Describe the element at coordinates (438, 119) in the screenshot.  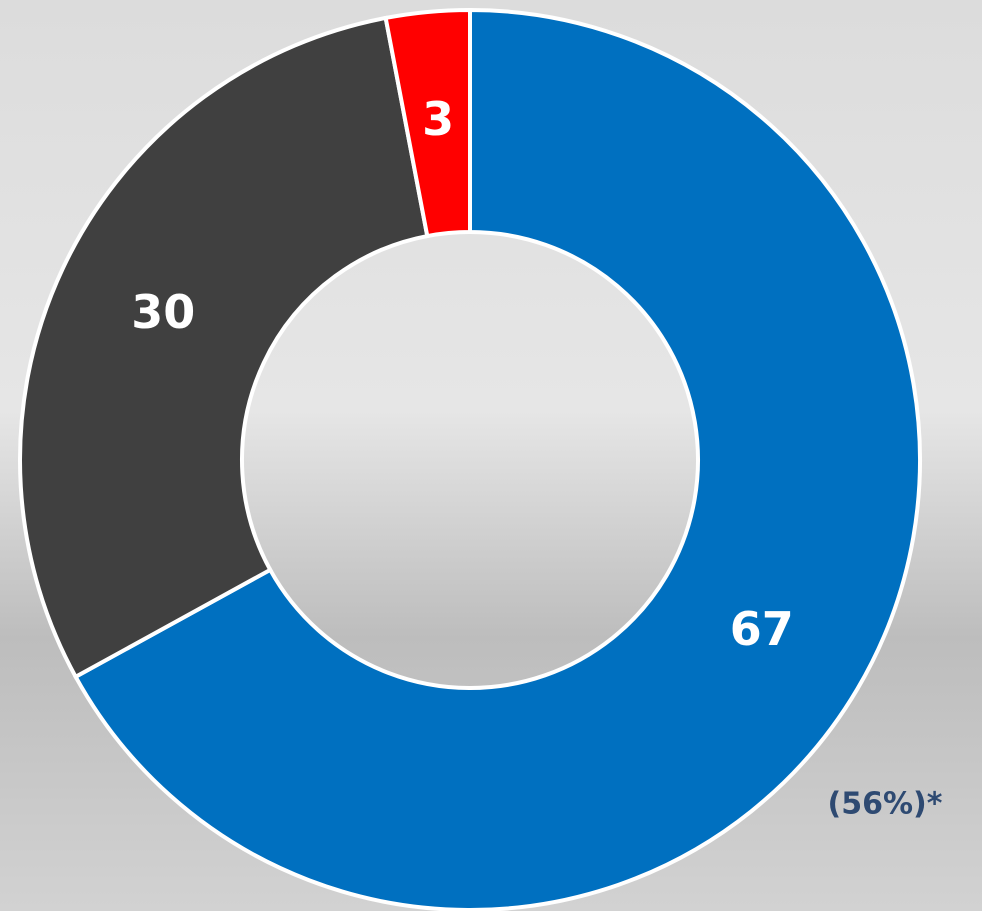
I see `data-label: 3` at that location.